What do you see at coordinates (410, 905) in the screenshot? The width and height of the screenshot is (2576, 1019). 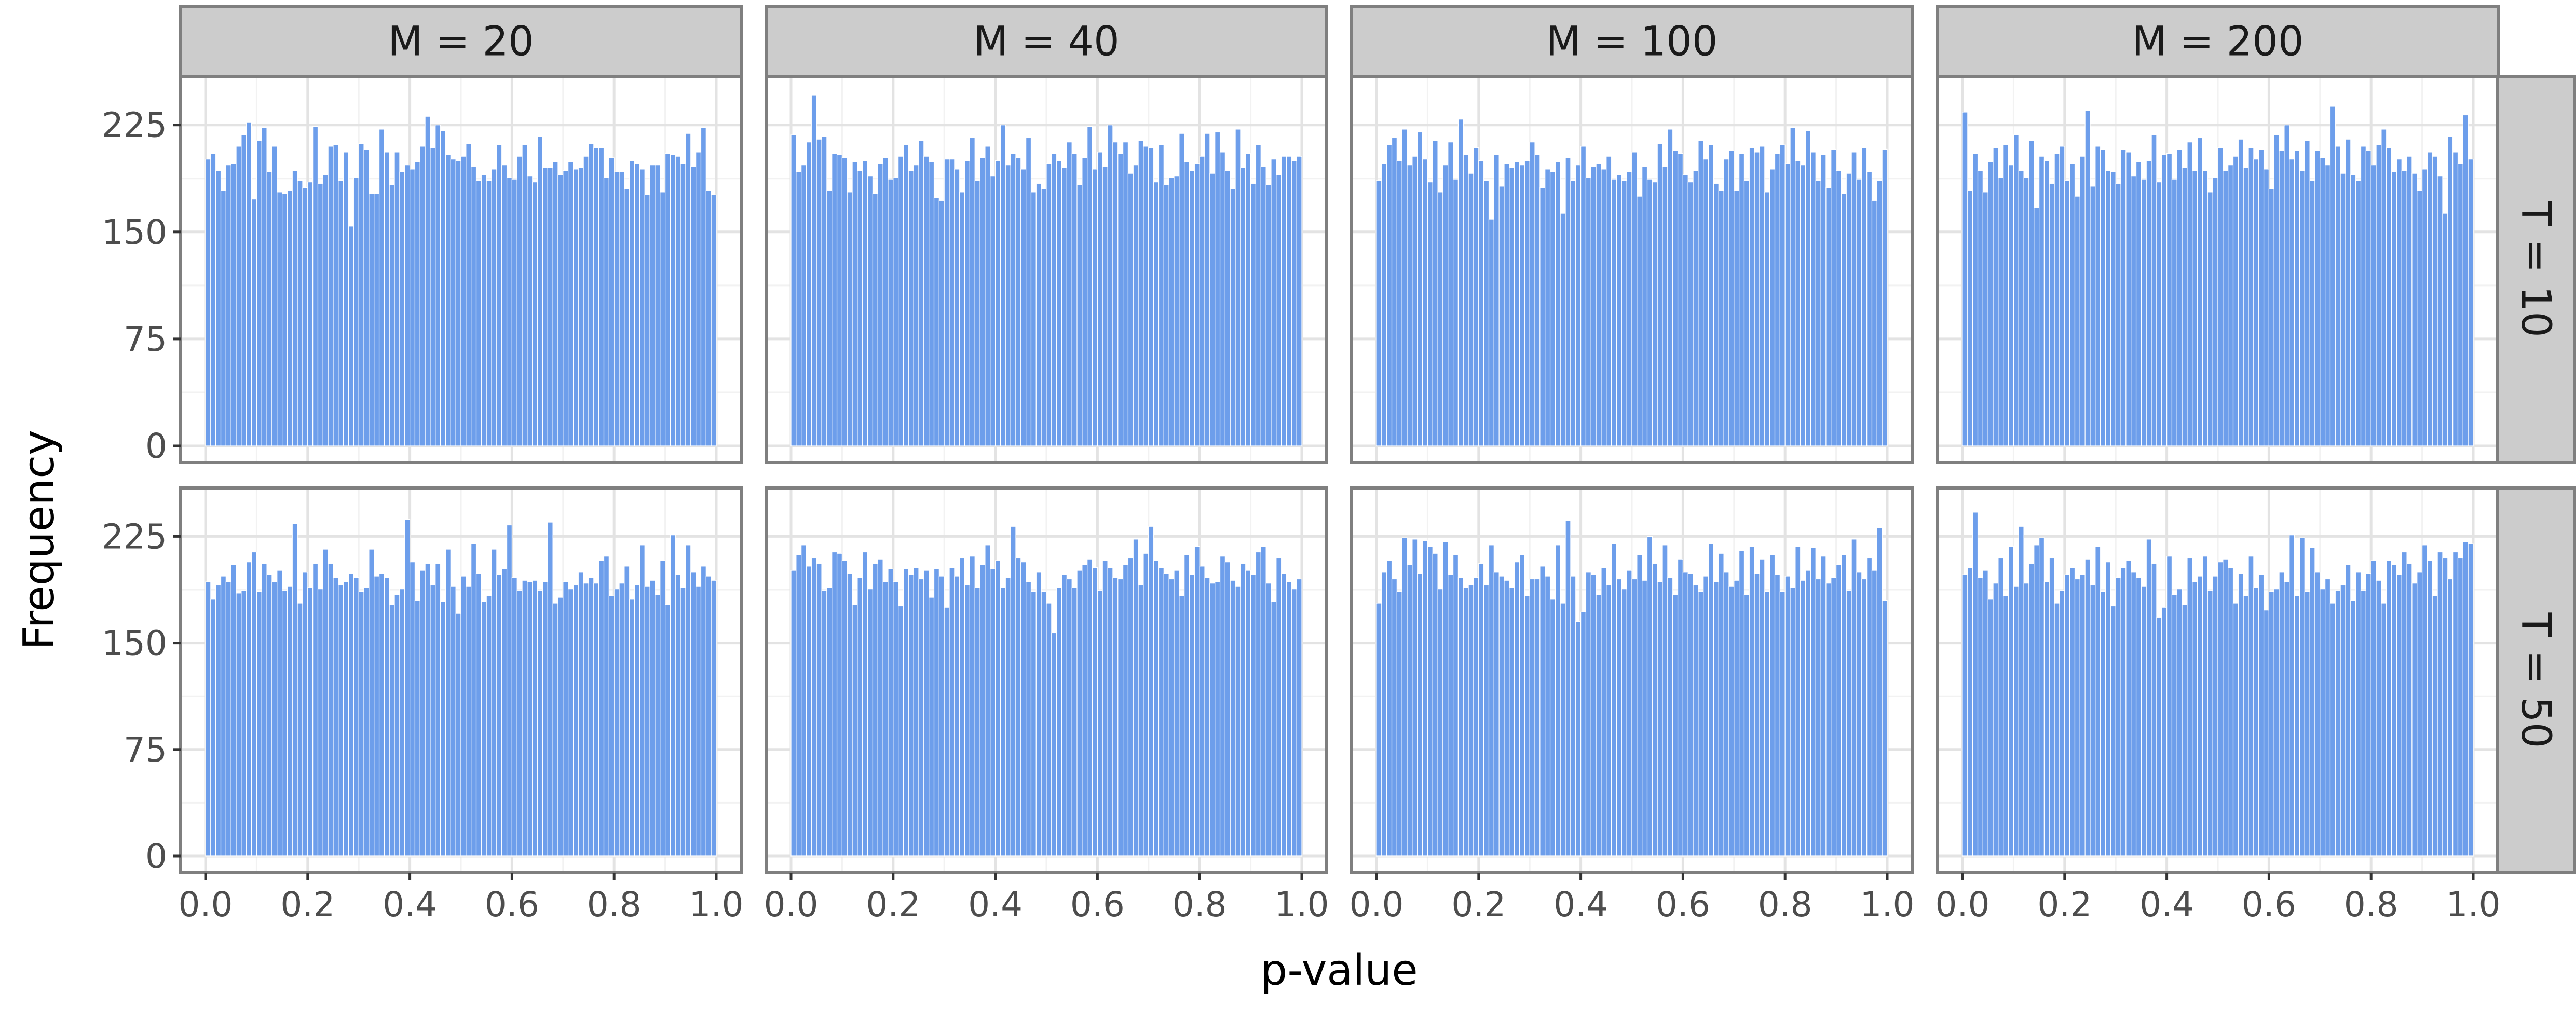 I see `x-tick-label: 0.4` at bounding box center [410, 905].